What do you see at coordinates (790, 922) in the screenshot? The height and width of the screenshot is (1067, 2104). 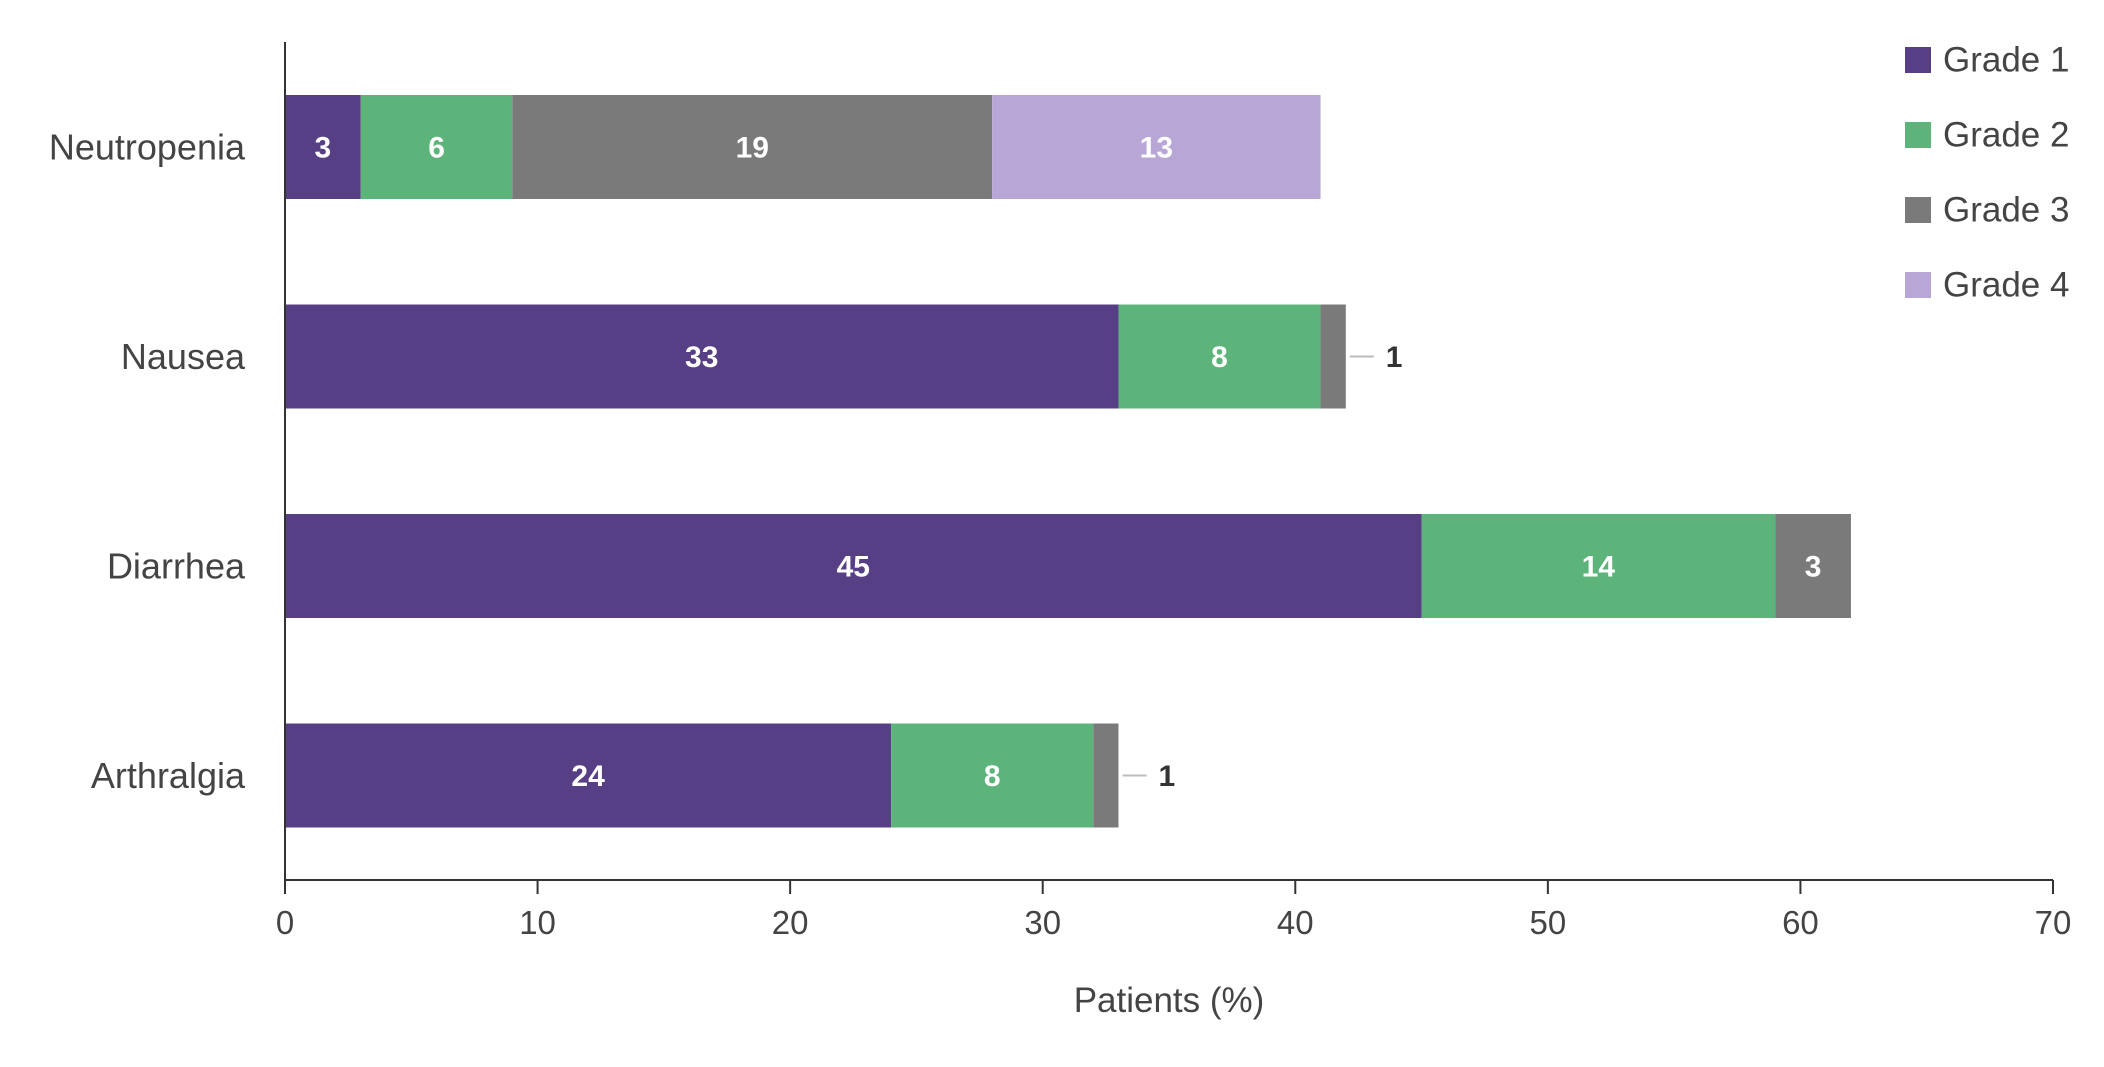 I see `x-tick-label-20: 20` at bounding box center [790, 922].